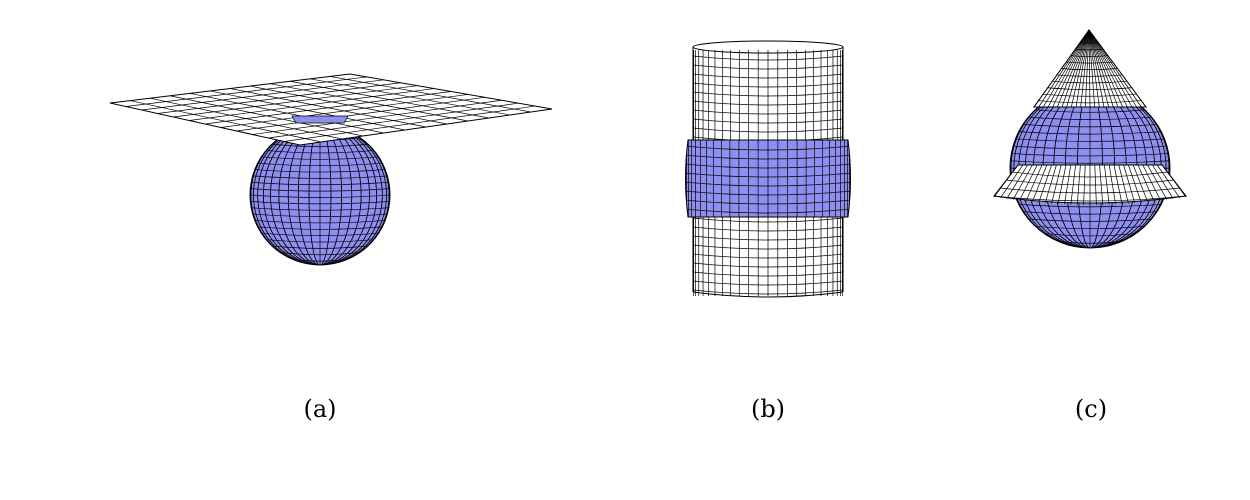 This screenshot has width=1250, height=500. I want to click on cone-skirt-c, so click(1090, 184).